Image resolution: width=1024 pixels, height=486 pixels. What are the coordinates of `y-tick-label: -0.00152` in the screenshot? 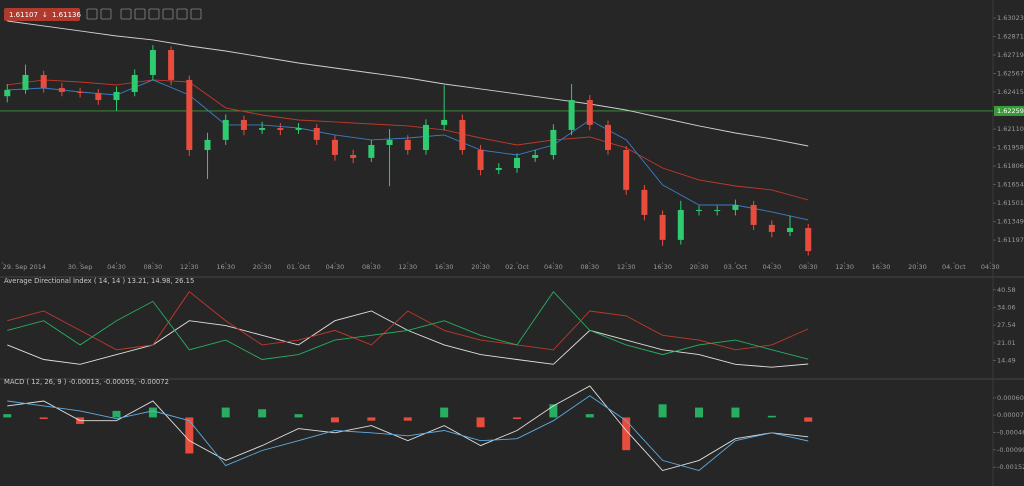 It's located at (1010, 467).